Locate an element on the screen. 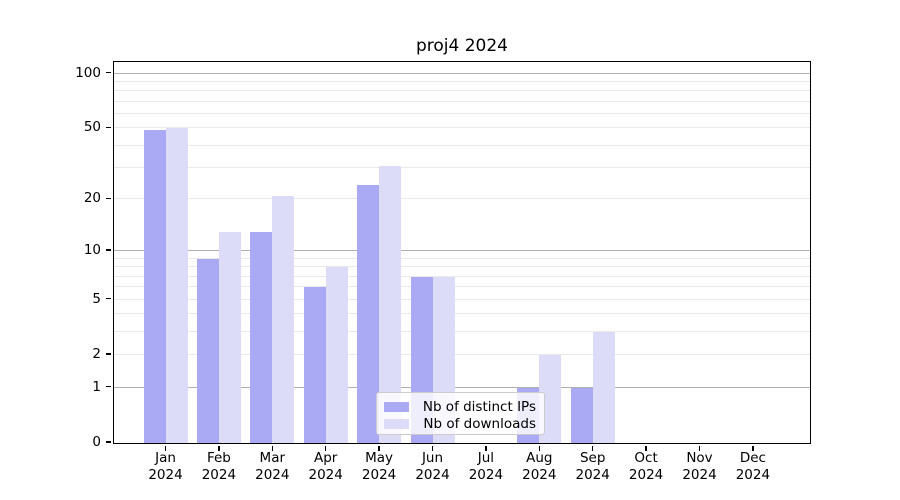 The image size is (900, 500). x-tick-label: Mar 2024 is located at coordinates (272, 466).